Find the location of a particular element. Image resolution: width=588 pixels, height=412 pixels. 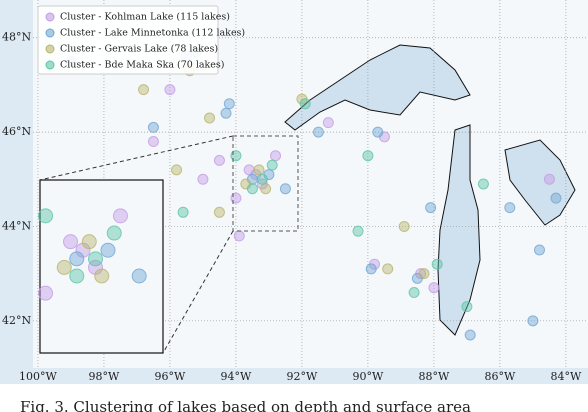

x-tick-label: 84°W is located at coordinates (565, 376).